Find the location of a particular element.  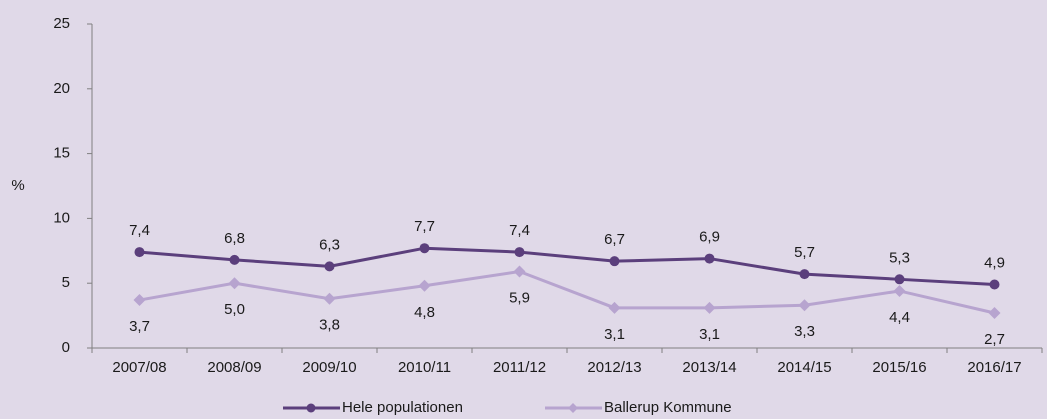

x-tick-label: 2013/14 is located at coordinates (709, 367).